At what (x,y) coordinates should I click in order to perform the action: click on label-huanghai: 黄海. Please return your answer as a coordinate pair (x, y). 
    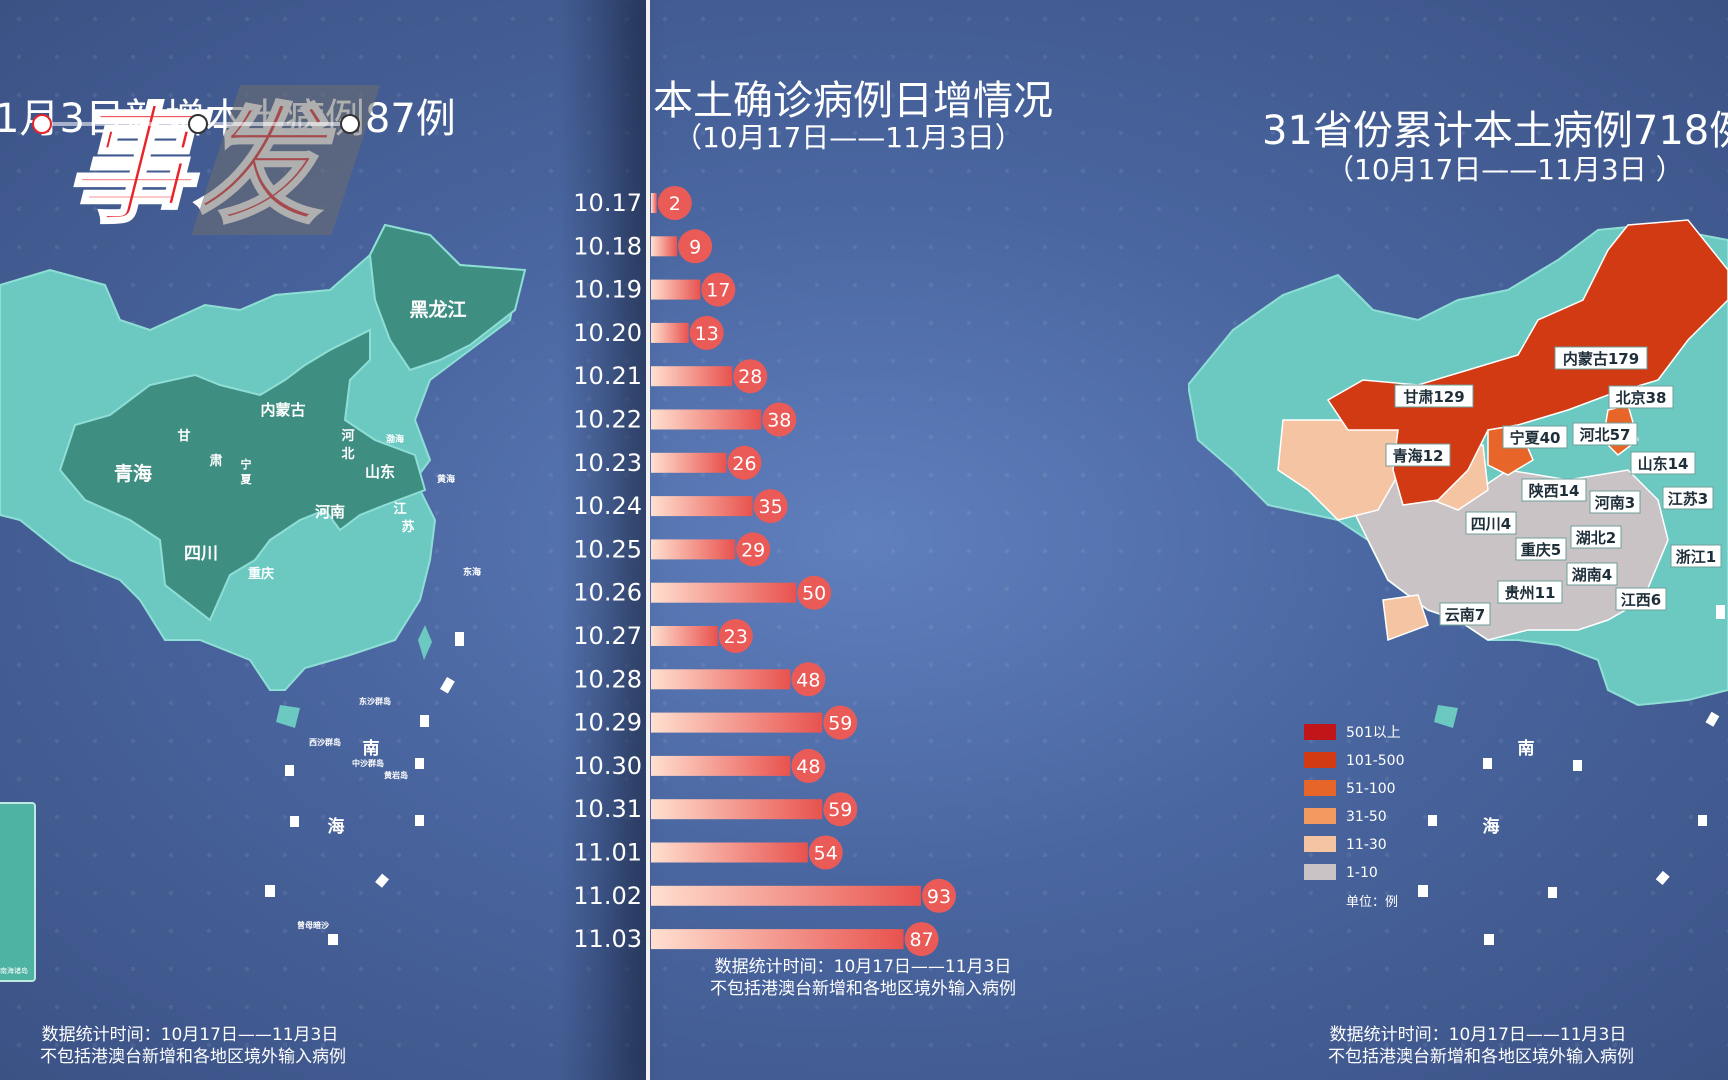
    Looking at the image, I should click on (446, 479).